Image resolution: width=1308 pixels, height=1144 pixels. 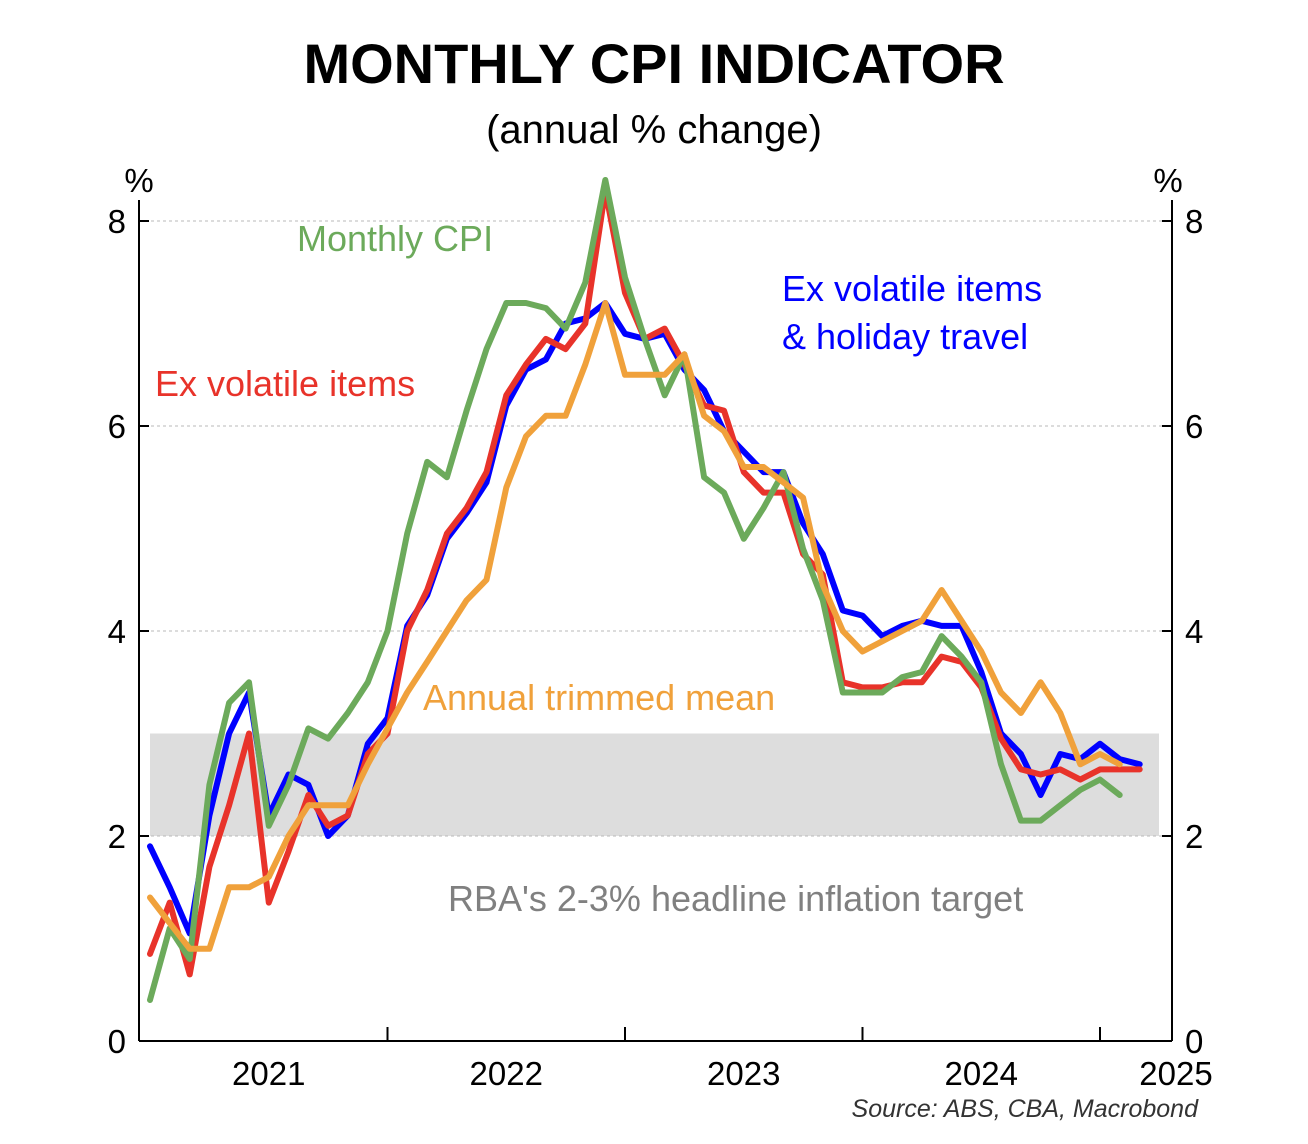 I want to click on x-ticks: 2021 2022 2023 2024 2025, so click(x=722, y=1059).